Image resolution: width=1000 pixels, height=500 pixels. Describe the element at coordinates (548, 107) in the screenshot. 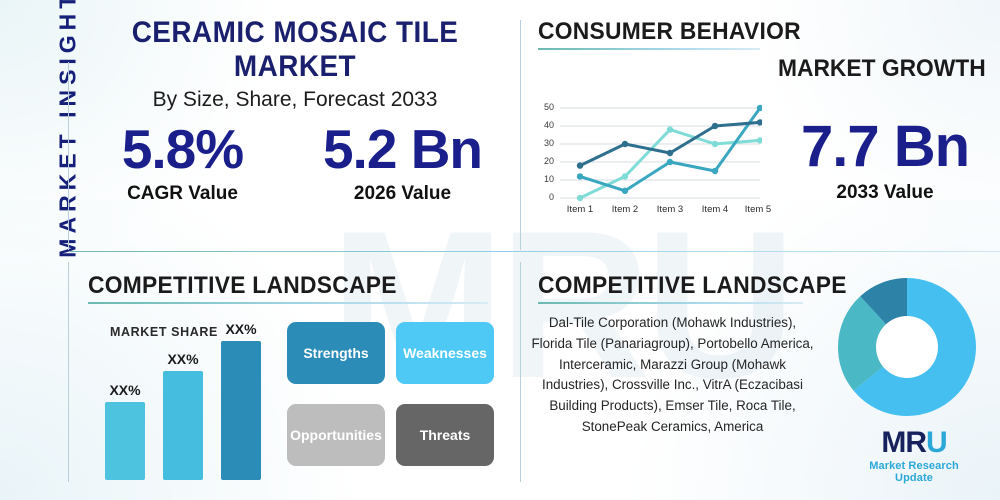

I see `y-tick-50: 50` at that location.